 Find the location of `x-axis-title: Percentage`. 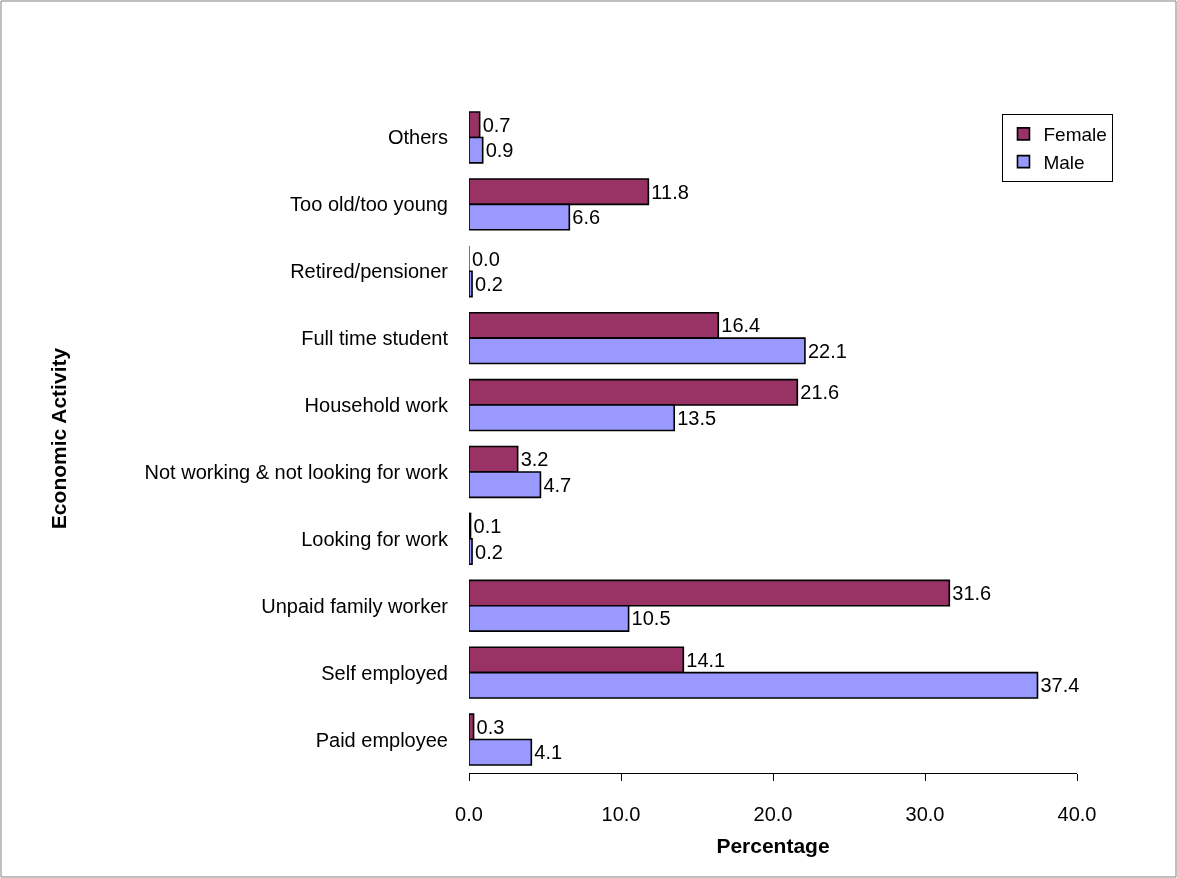

x-axis-title: Percentage is located at coordinates (773, 846).